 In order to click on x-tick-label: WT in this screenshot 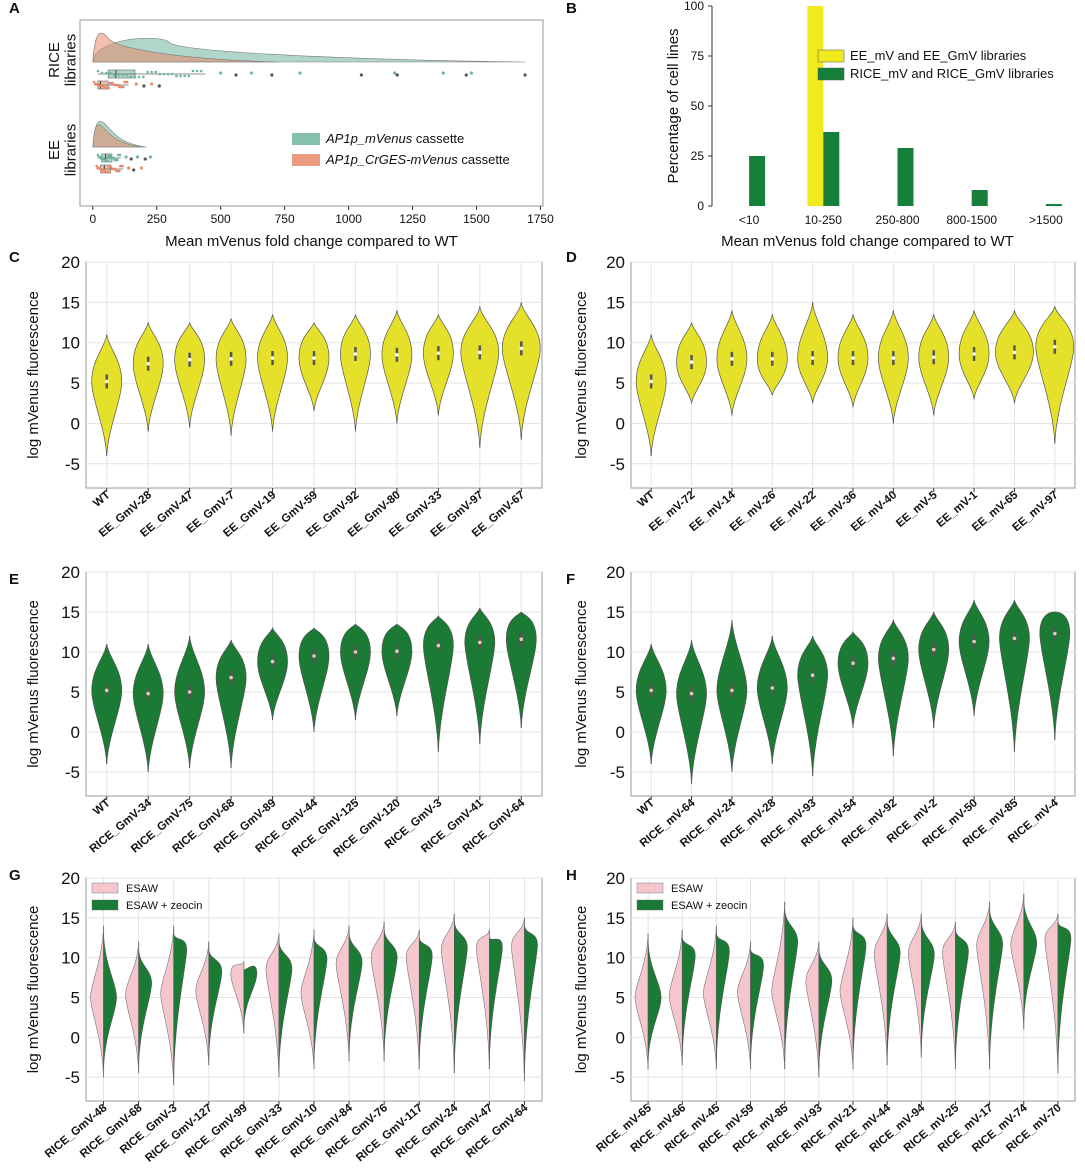, I will do `click(101, 499)`.